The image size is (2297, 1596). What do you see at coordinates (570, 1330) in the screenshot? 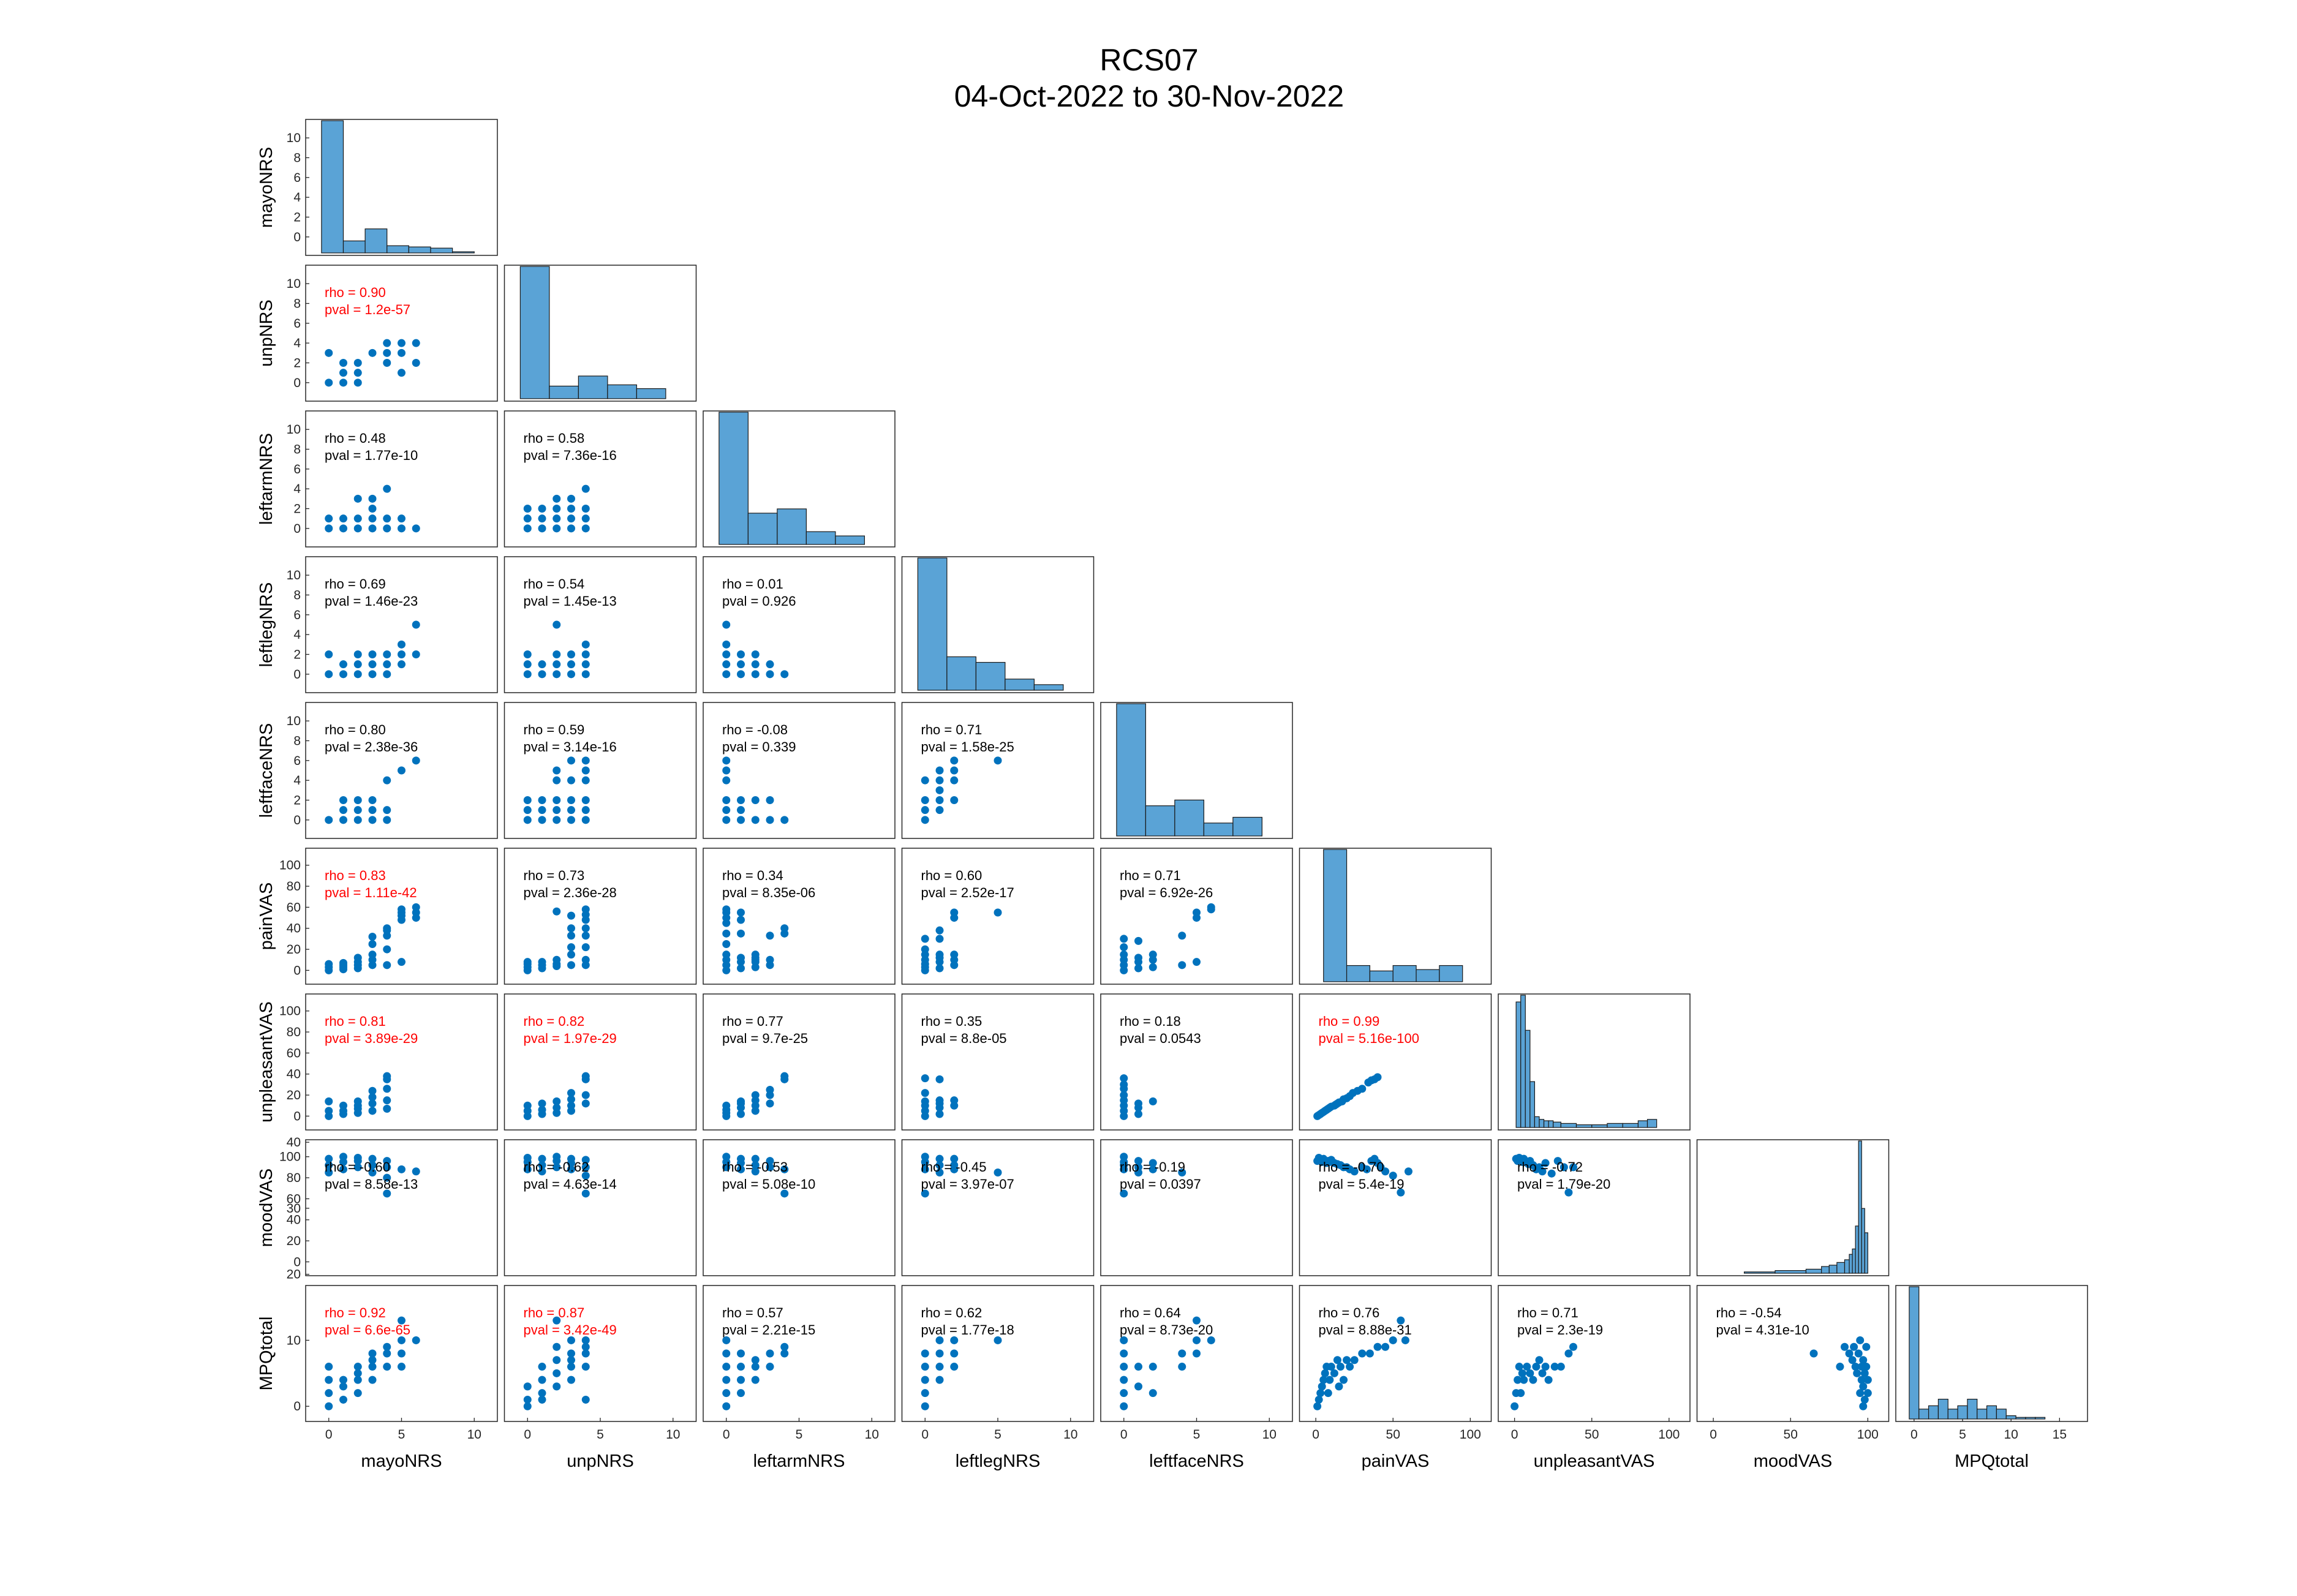
I see `pval-label: pval = 3.42e-49` at bounding box center [570, 1330].